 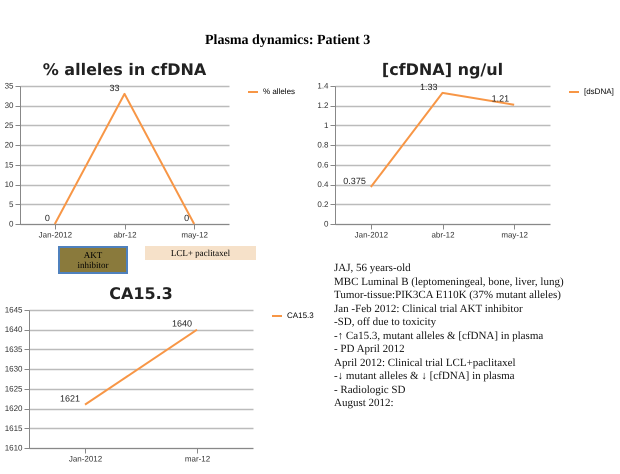 What do you see at coordinates (182, 323) in the screenshot?
I see `data-label: 1640` at bounding box center [182, 323].